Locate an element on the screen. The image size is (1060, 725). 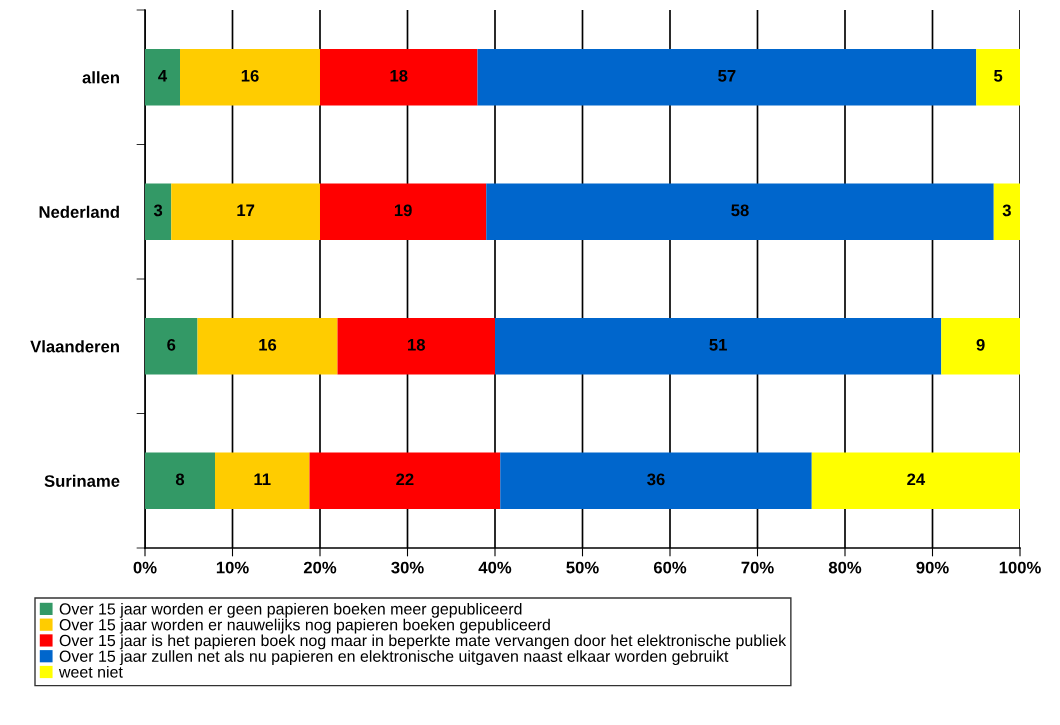
x-tick-label: 100% is located at coordinates (1020, 567).